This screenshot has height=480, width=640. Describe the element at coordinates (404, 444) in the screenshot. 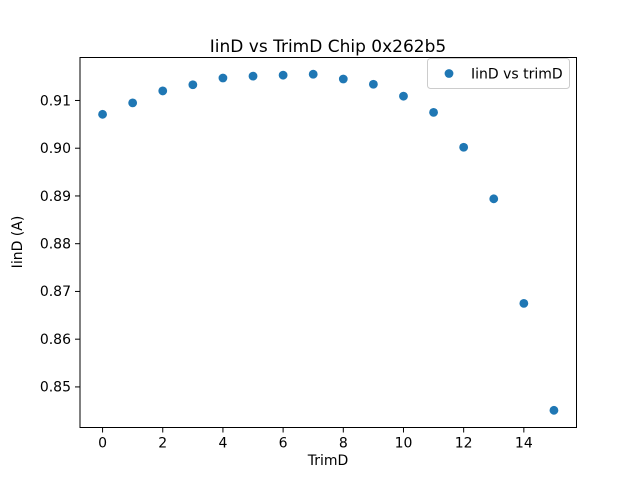

I see `x-tick-label: 10` at that location.